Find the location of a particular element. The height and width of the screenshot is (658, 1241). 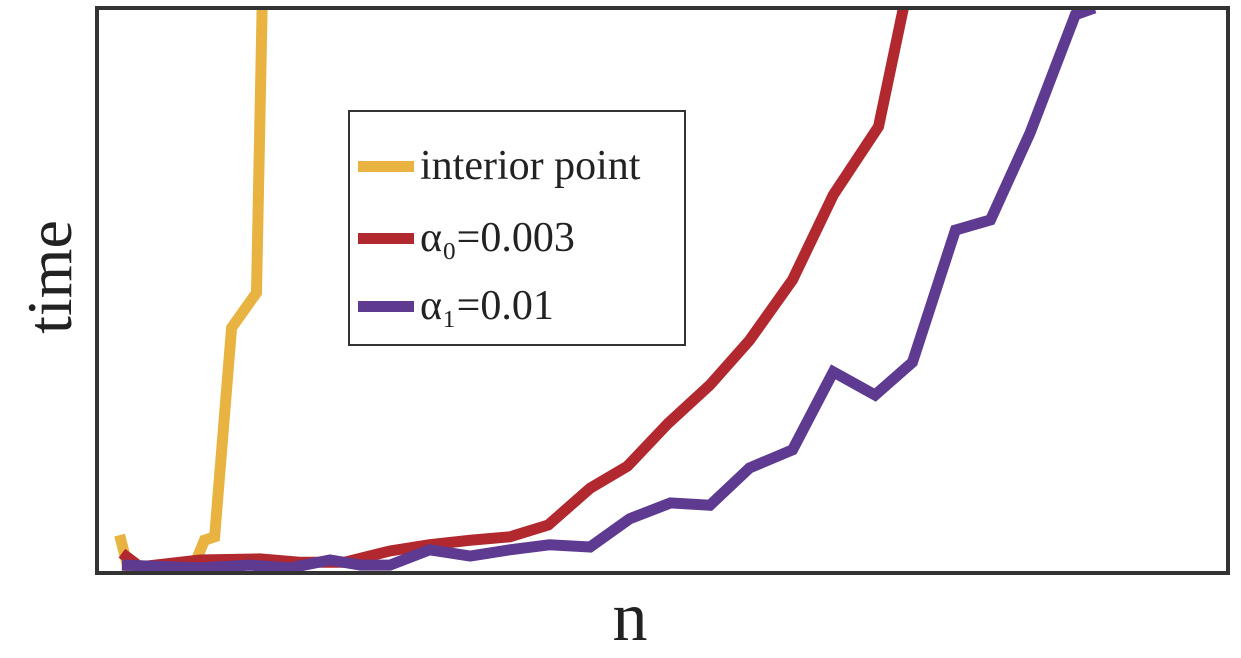

y-axis-label: time is located at coordinates (49, 277).